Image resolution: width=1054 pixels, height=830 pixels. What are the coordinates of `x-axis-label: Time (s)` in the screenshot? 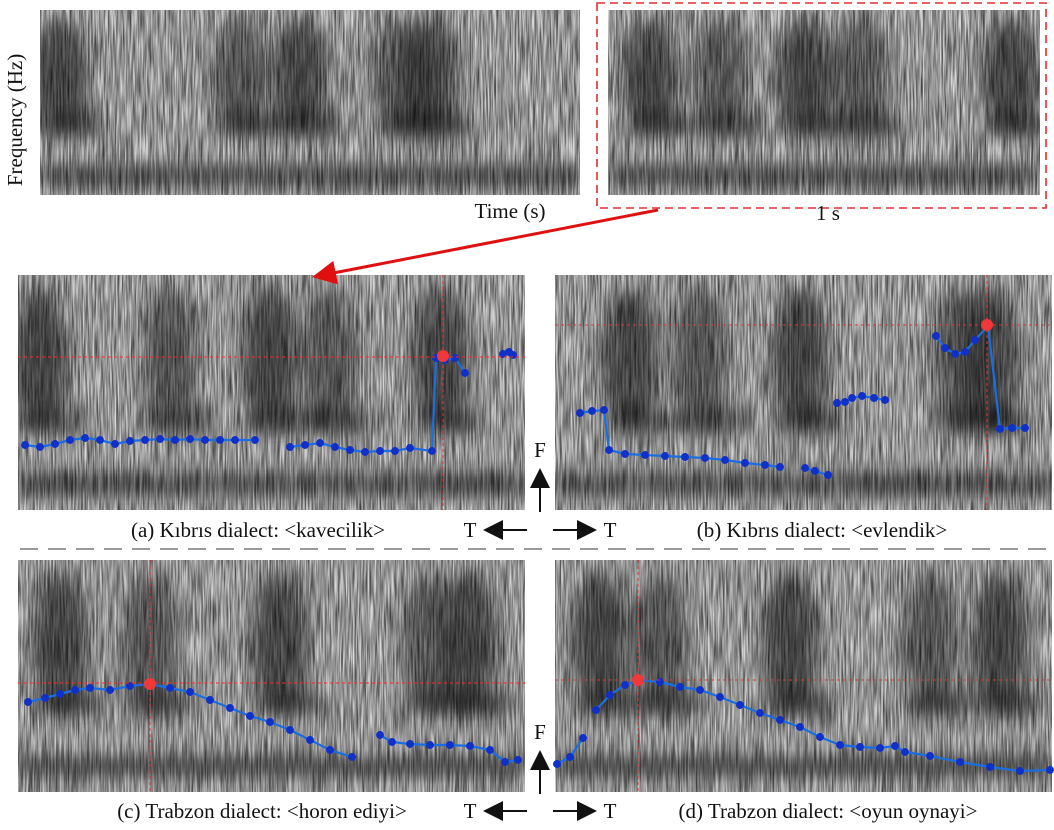 It's located at (510, 211).